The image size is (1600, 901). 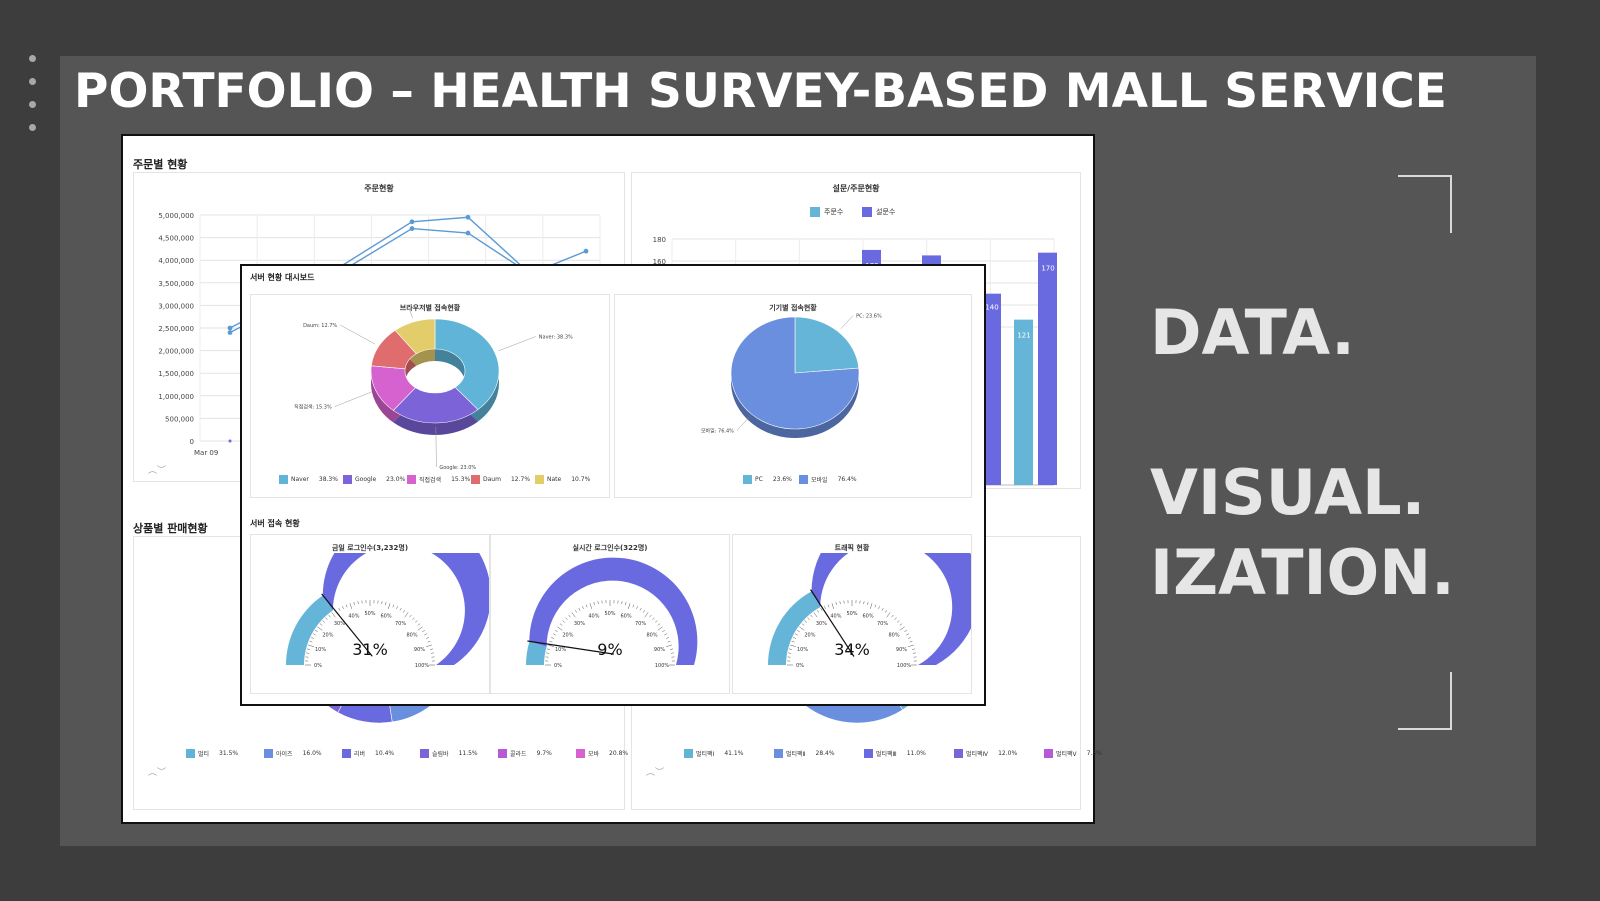 What do you see at coordinates (374, 479) in the screenshot?
I see `legend-item: Google 23.0%` at bounding box center [374, 479].